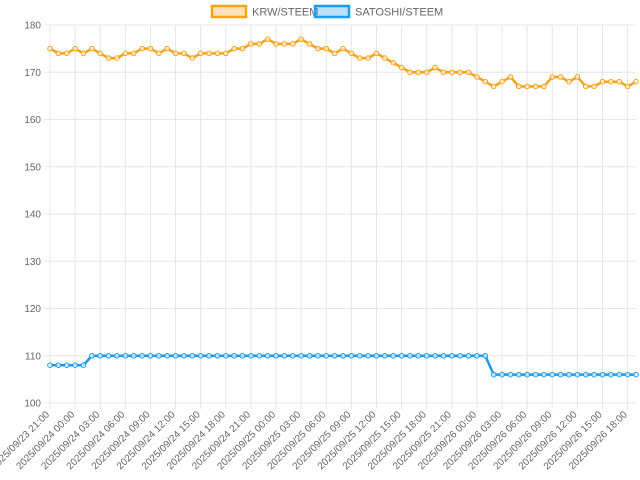  Describe the element at coordinates (32, 262) in the screenshot. I see `y-tick-label: 130` at that location.